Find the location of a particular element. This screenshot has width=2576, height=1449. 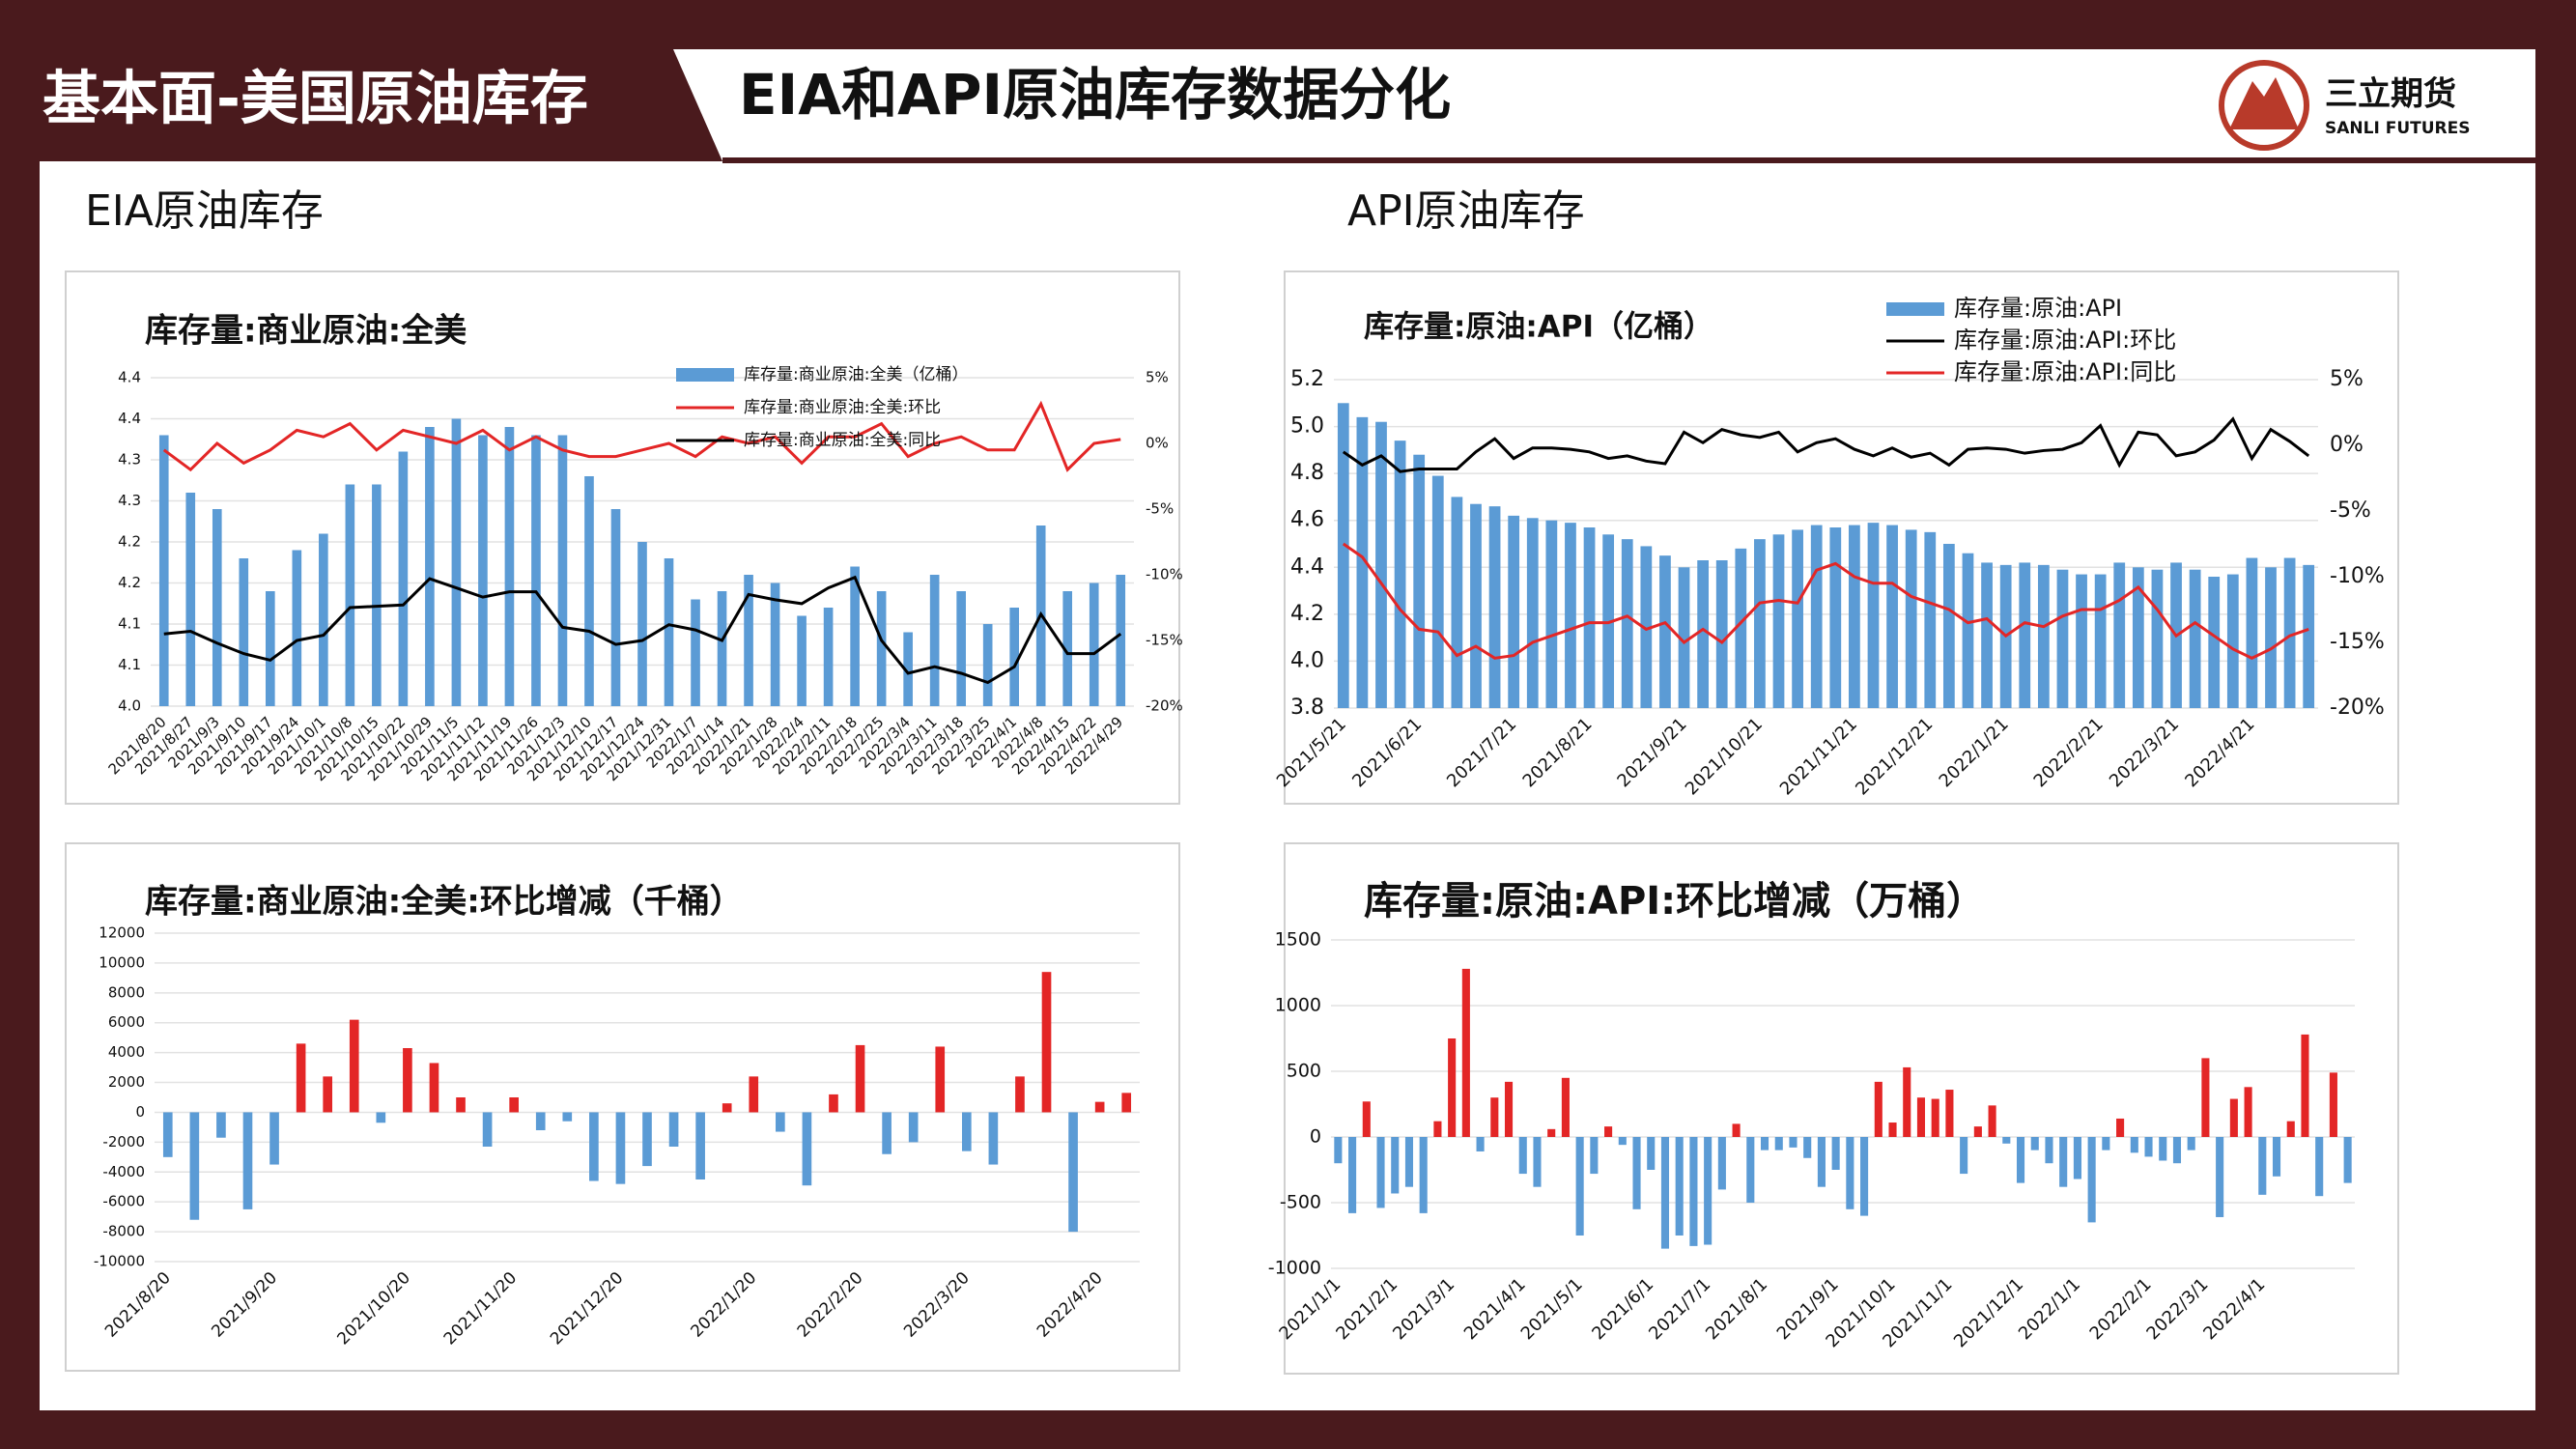

y2-tick-label: -15% is located at coordinates (1164, 640).